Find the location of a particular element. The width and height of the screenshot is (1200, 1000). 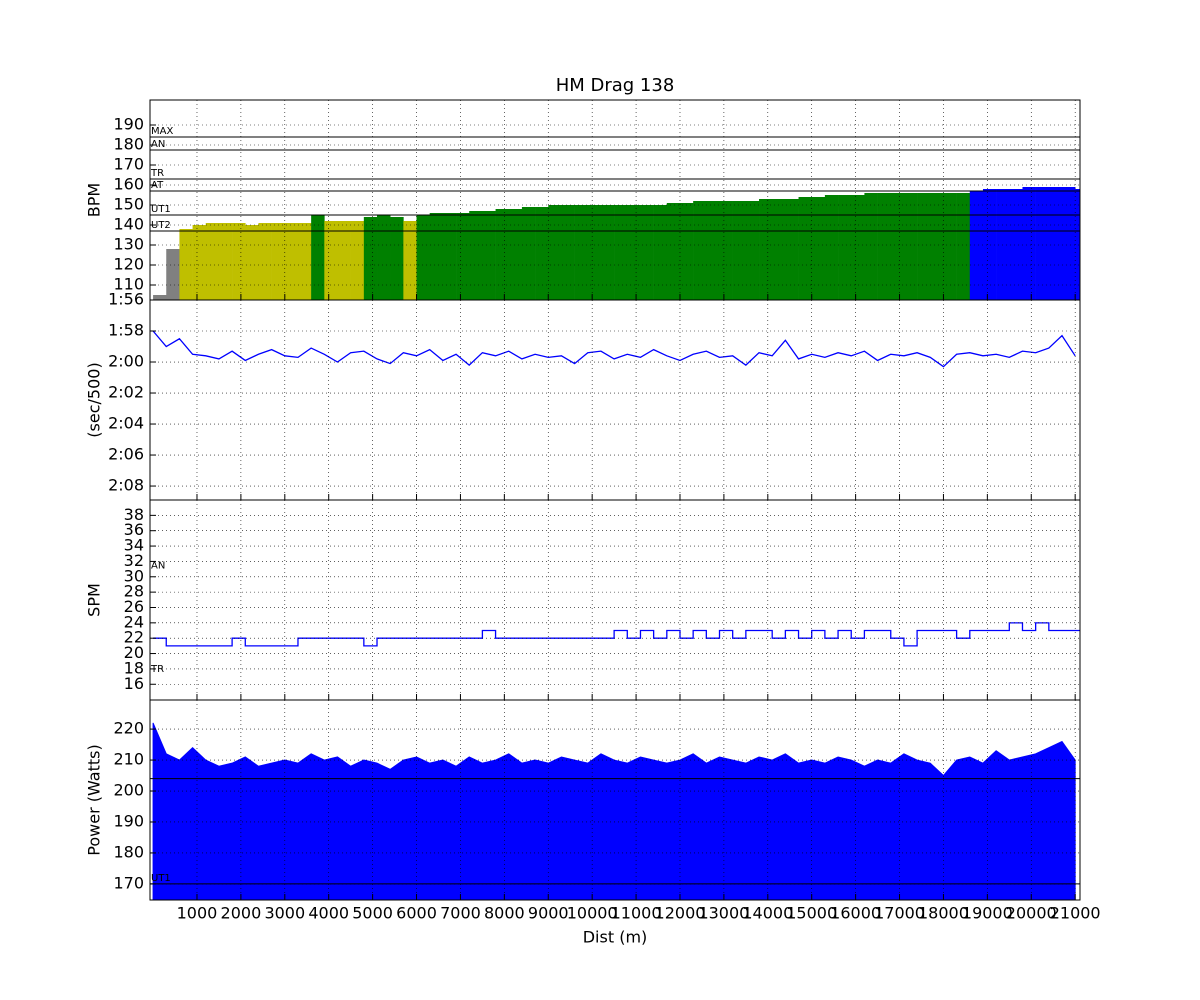

spm-line is located at coordinates (616, 634).